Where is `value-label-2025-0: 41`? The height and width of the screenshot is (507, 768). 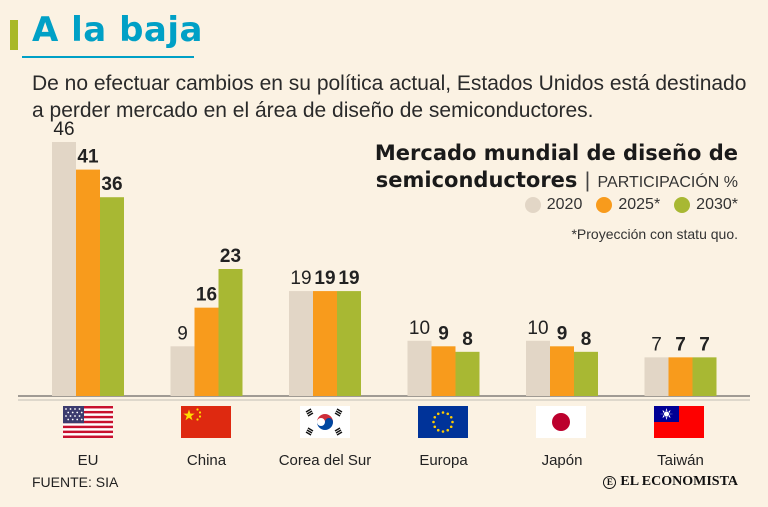 value-label-2025-0: 41 is located at coordinates (88, 157).